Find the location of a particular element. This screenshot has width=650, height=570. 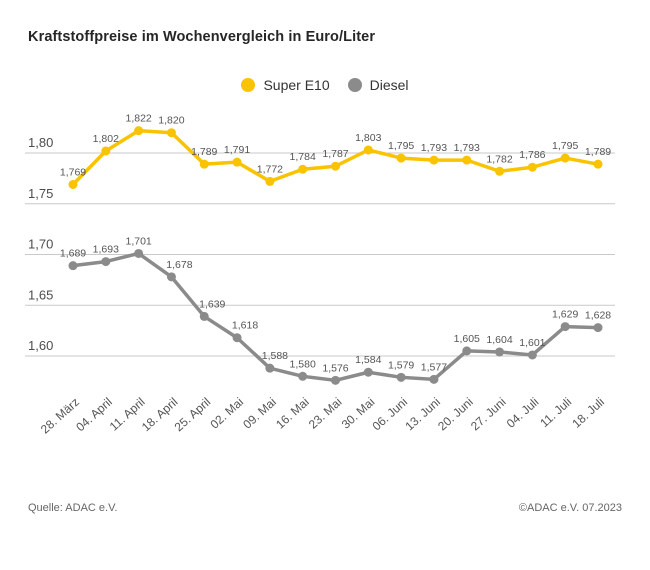

x-axis-tick-label: 04. Juli is located at coordinates (523, 413).